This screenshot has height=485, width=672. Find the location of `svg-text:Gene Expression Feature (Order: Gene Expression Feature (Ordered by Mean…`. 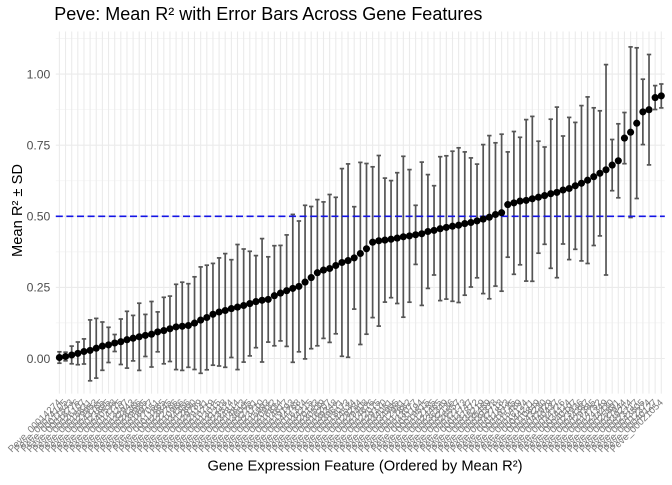

svg-text:Gene Expression Feature (Order: Gene Expression Feature (Ordered by Mean… is located at coordinates (364, 467).